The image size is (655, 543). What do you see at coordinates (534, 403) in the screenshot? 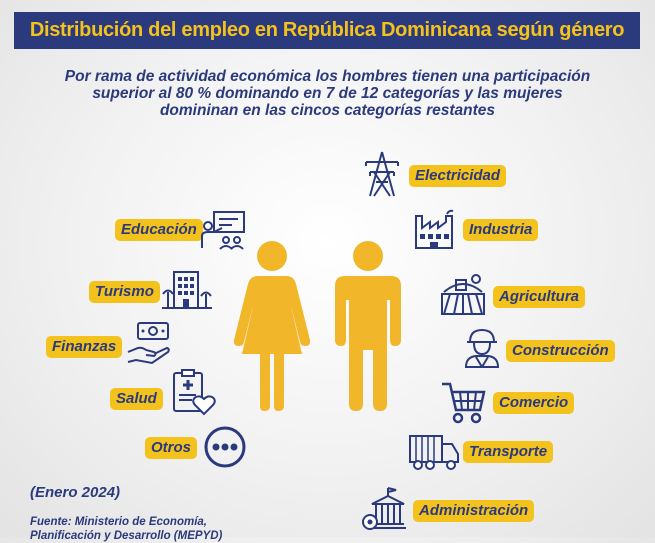
I see `category-comercio: Comercio` at bounding box center [534, 403].